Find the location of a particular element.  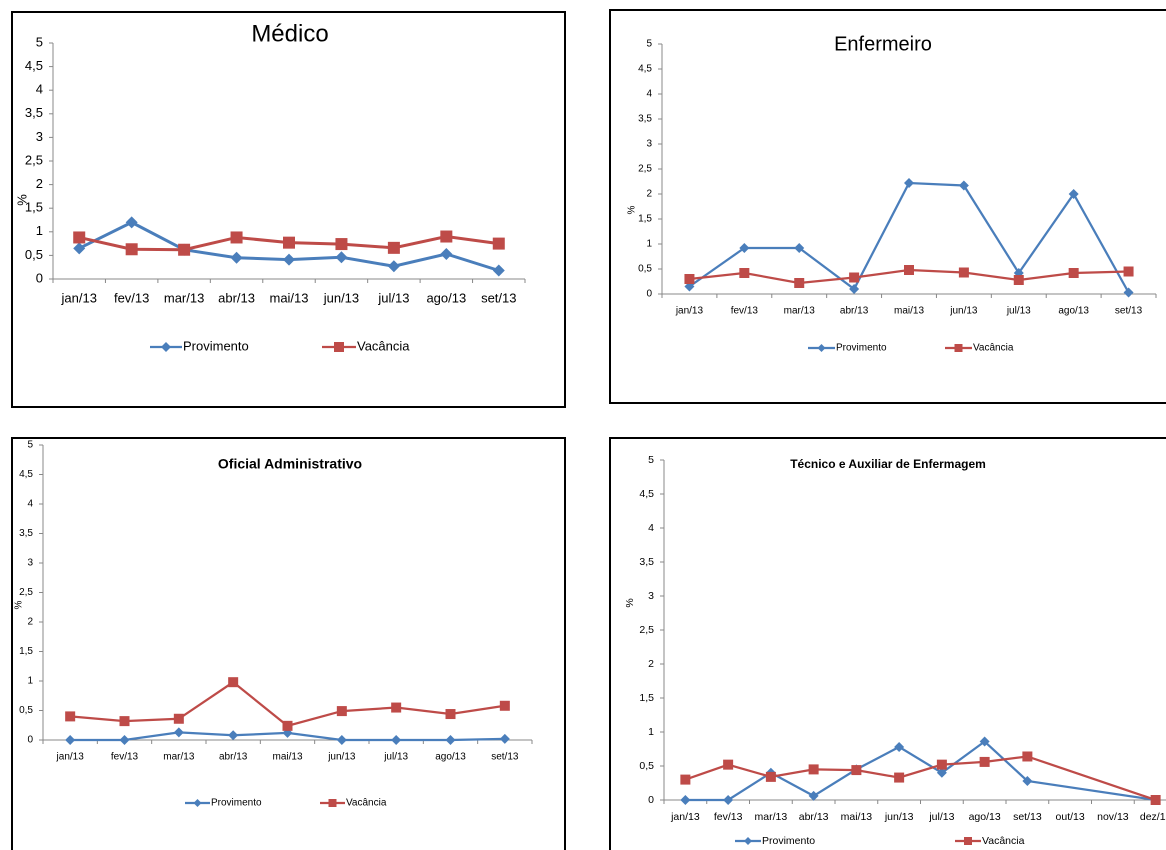

legend-label: Vacância is located at coordinates (1003, 841).